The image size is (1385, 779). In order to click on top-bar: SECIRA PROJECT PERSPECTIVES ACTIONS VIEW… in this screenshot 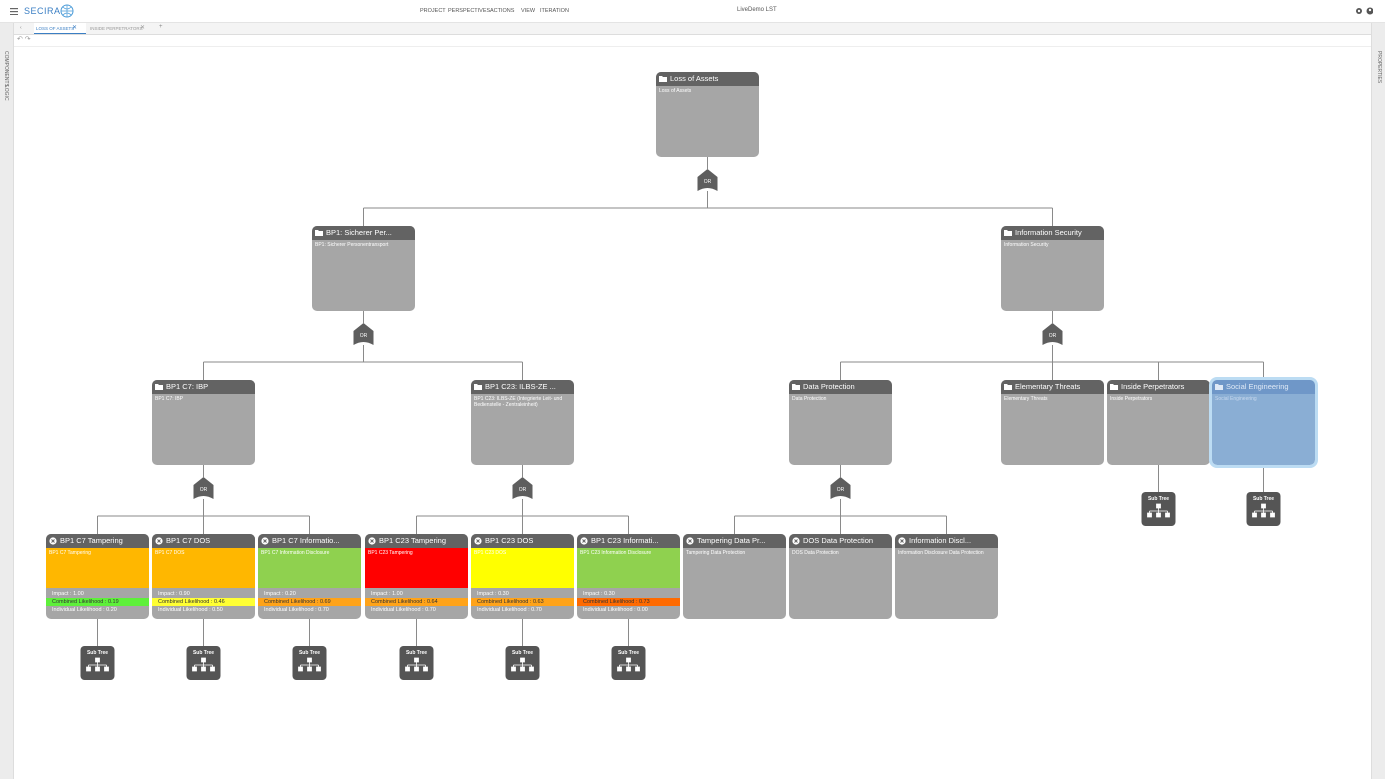, I will do `click(692, 11)`.